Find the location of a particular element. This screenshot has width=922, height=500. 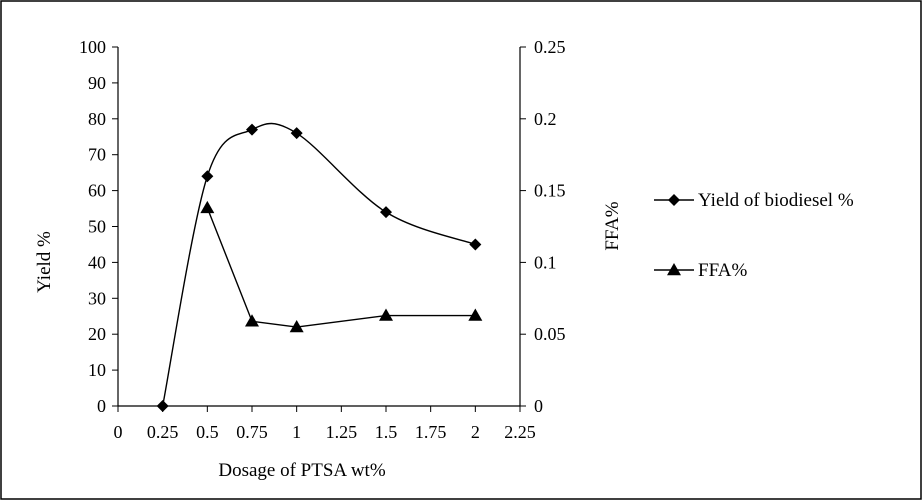

legend-label: FFA% is located at coordinates (722, 270).